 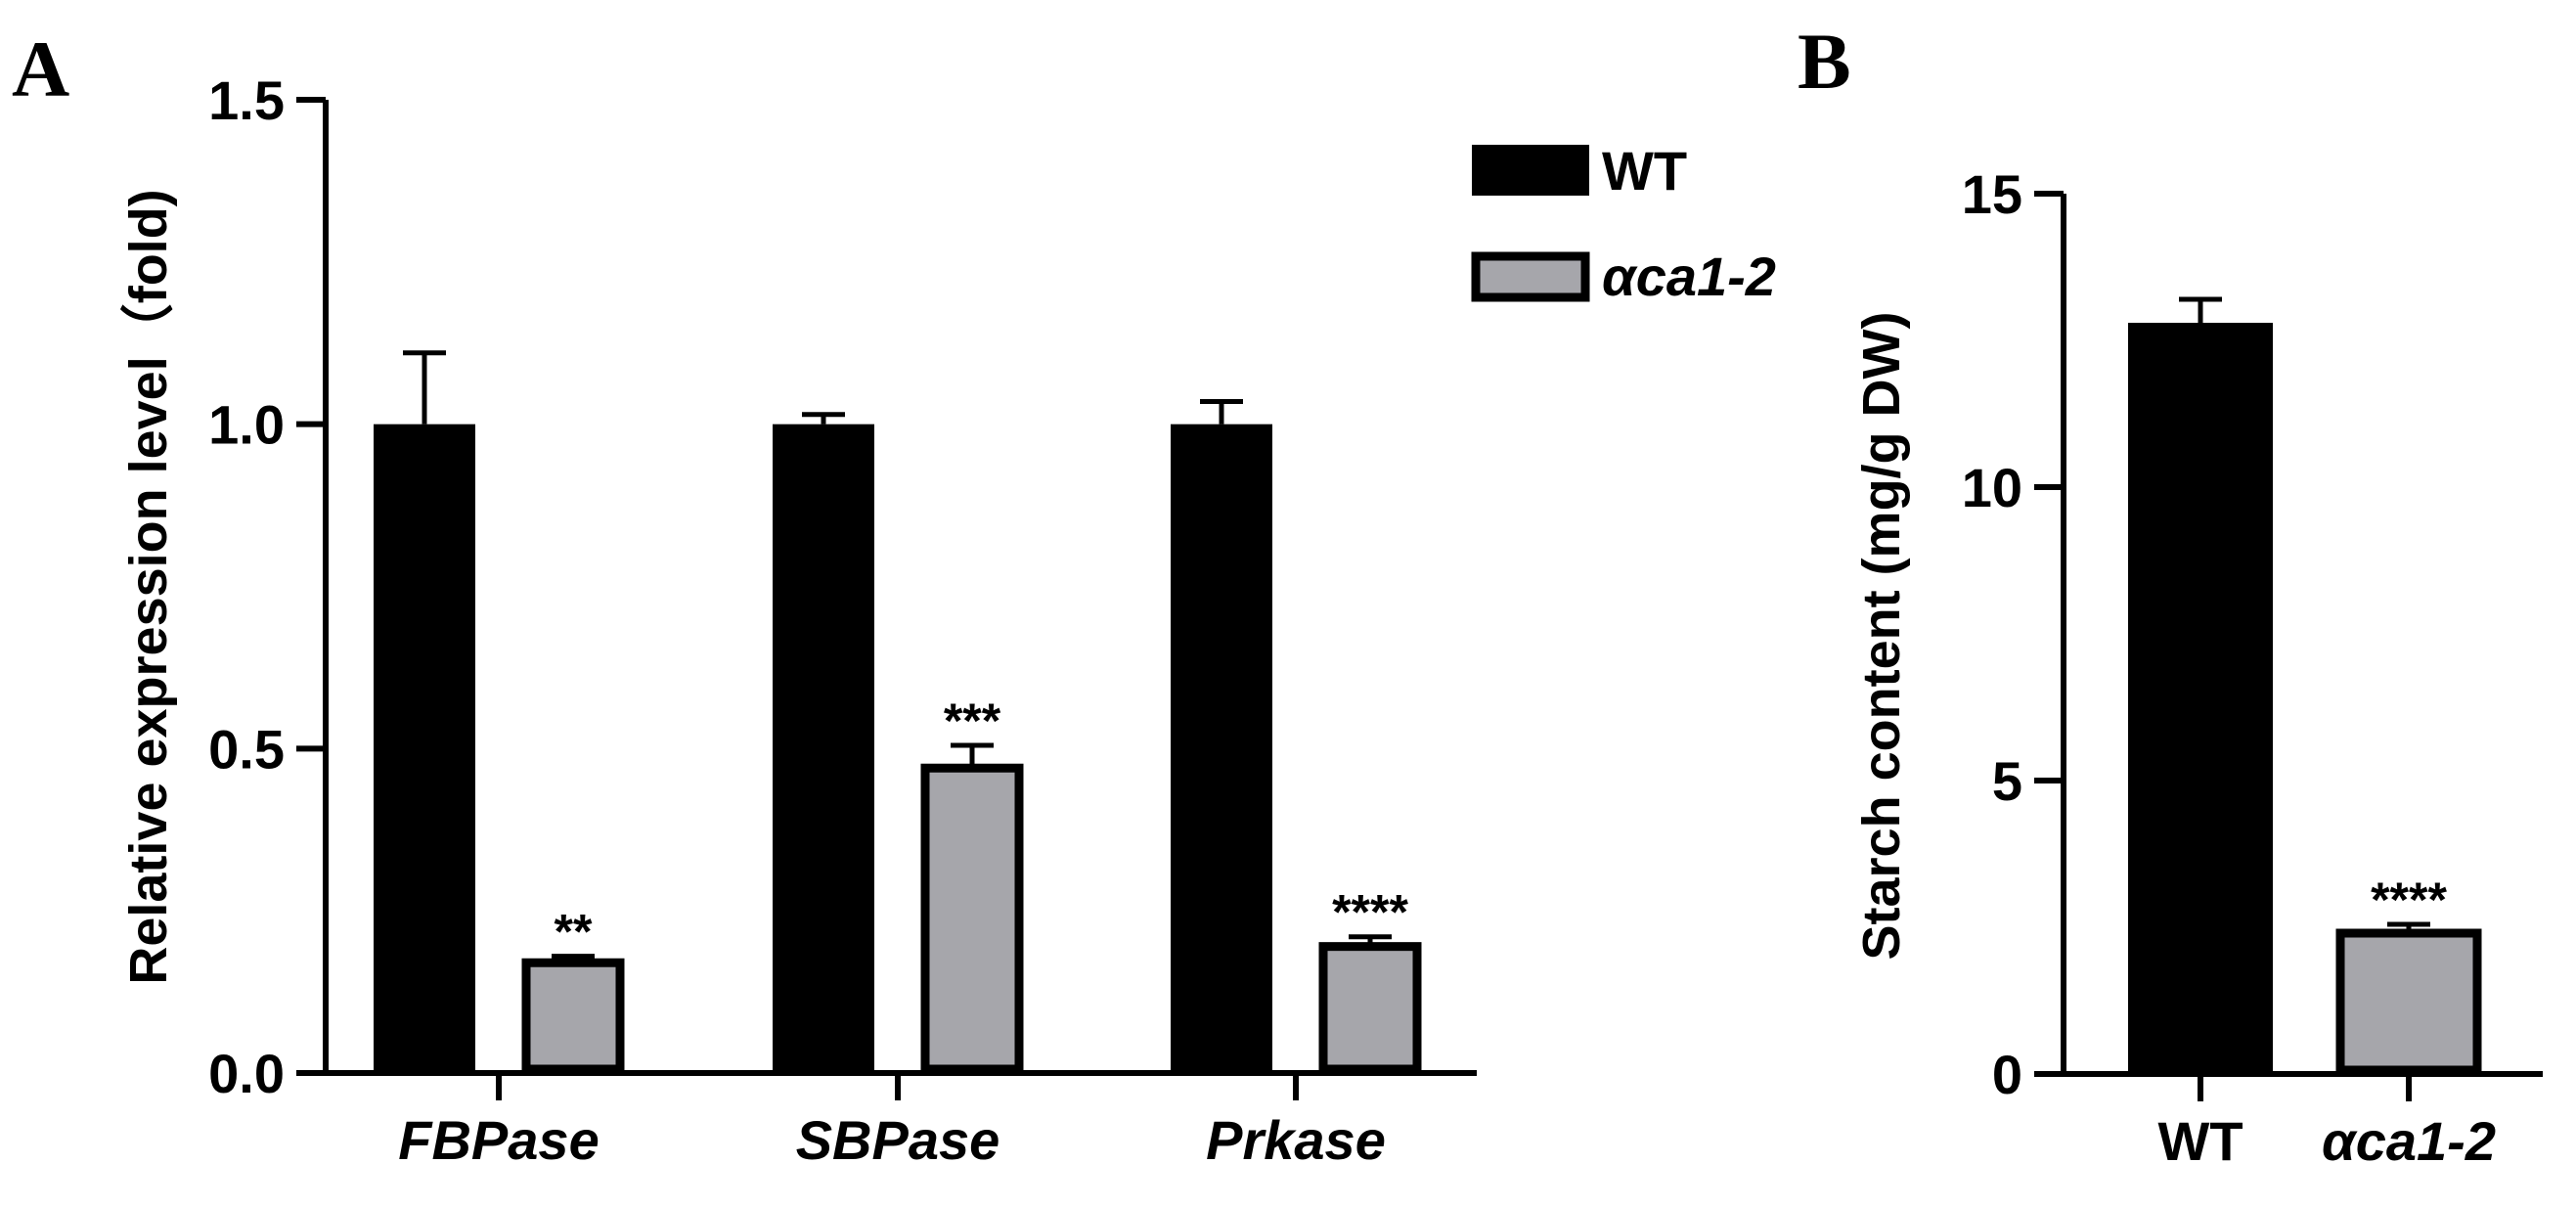 What do you see at coordinates (823, 749) in the screenshot?
I see `bar-wt-sbpase` at bounding box center [823, 749].